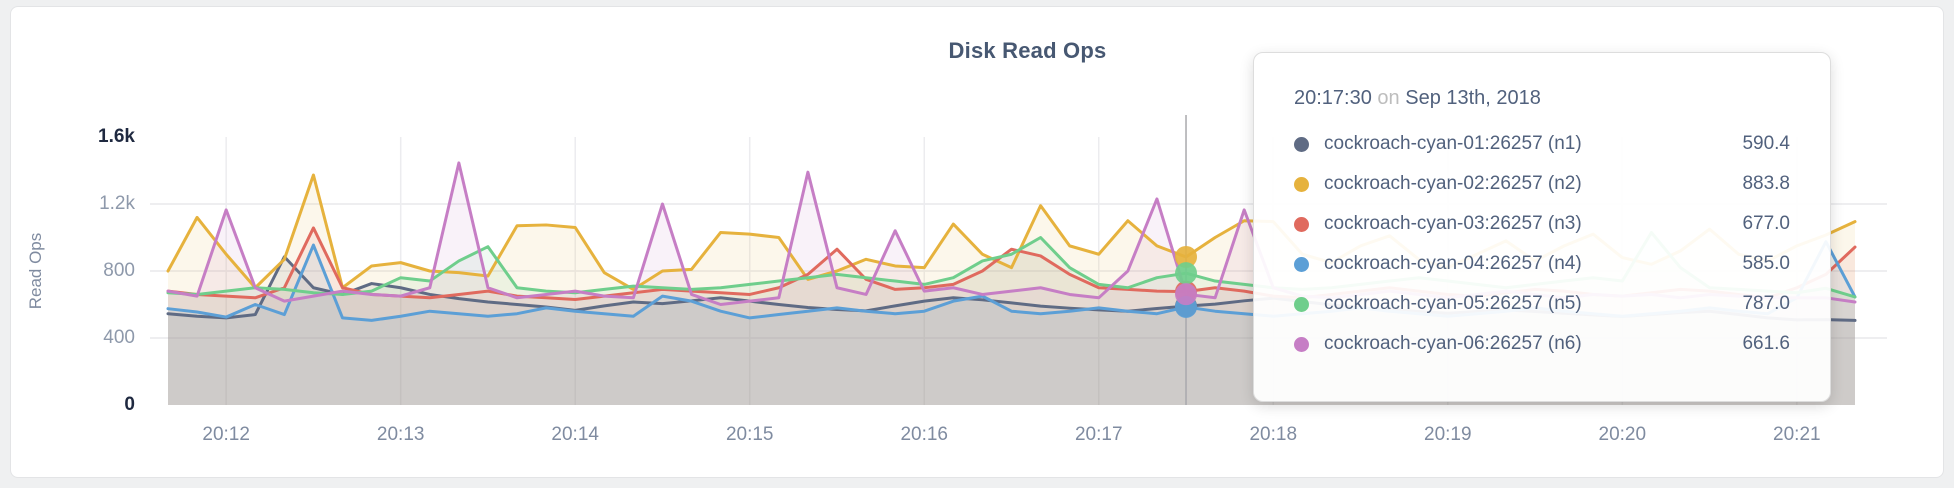  What do you see at coordinates (117, 203) in the screenshot?
I see `y-tick-label: 1.2k` at bounding box center [117, 203].